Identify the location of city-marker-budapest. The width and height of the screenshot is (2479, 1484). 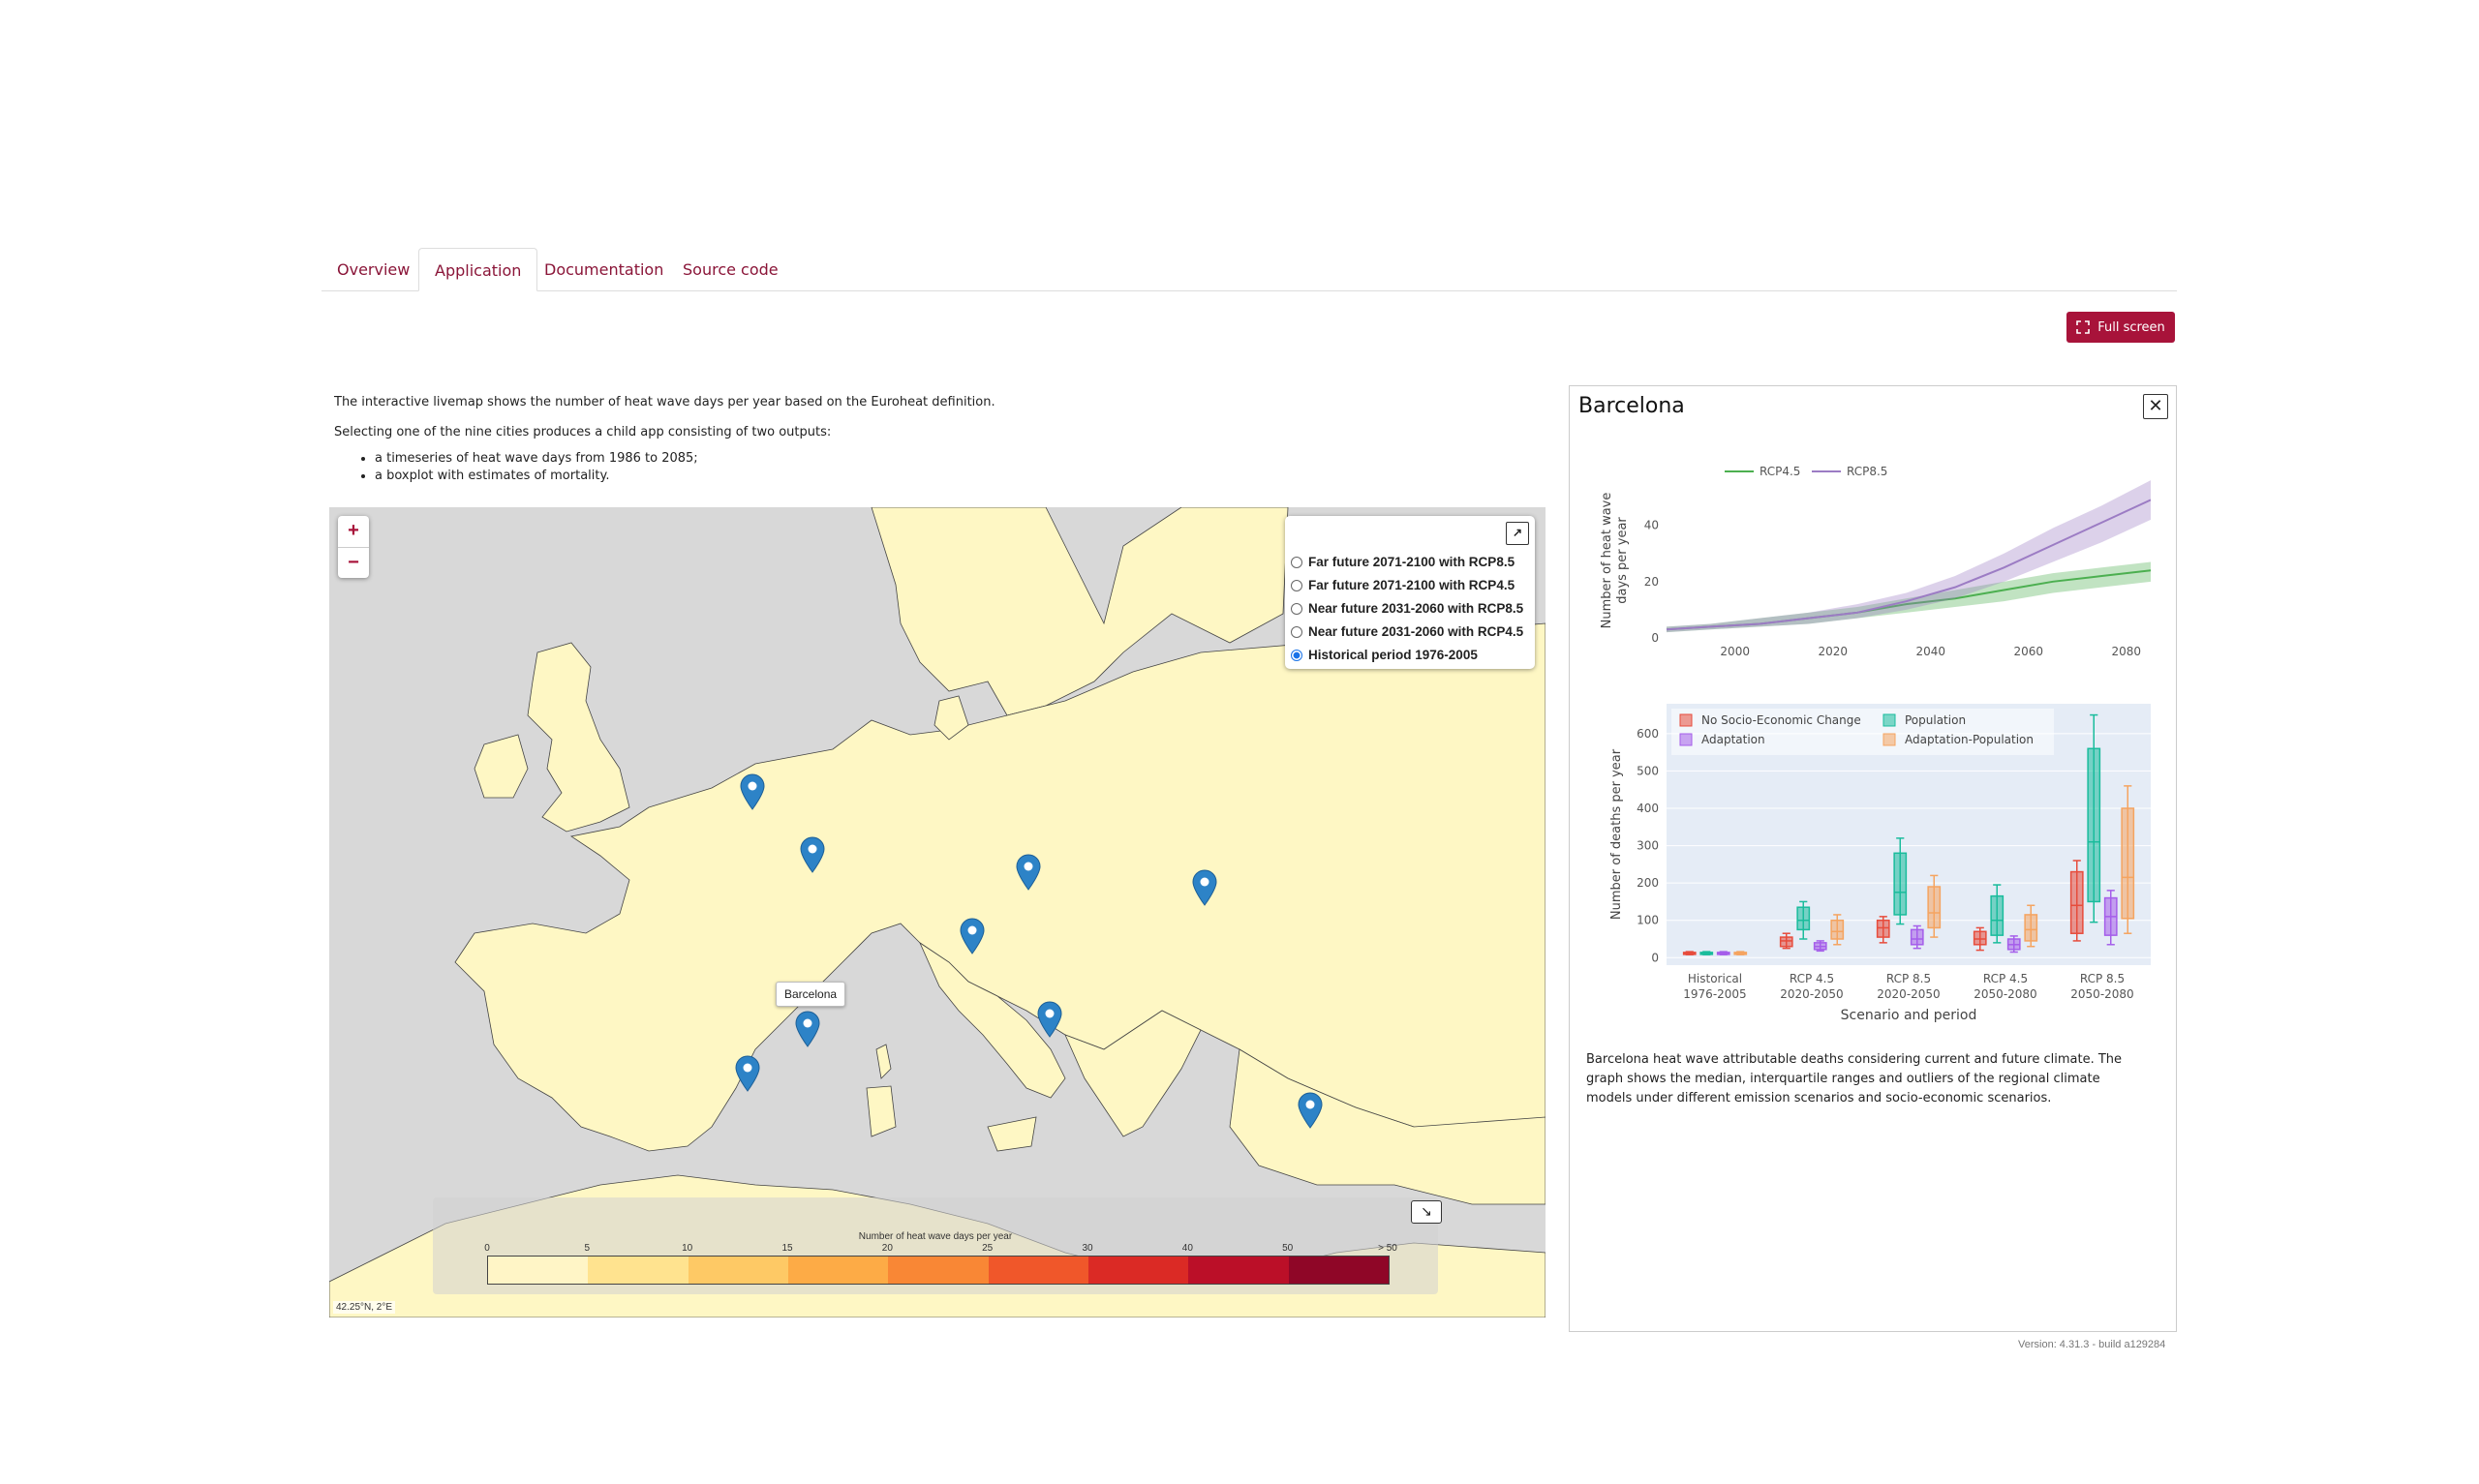
(1204, 887).